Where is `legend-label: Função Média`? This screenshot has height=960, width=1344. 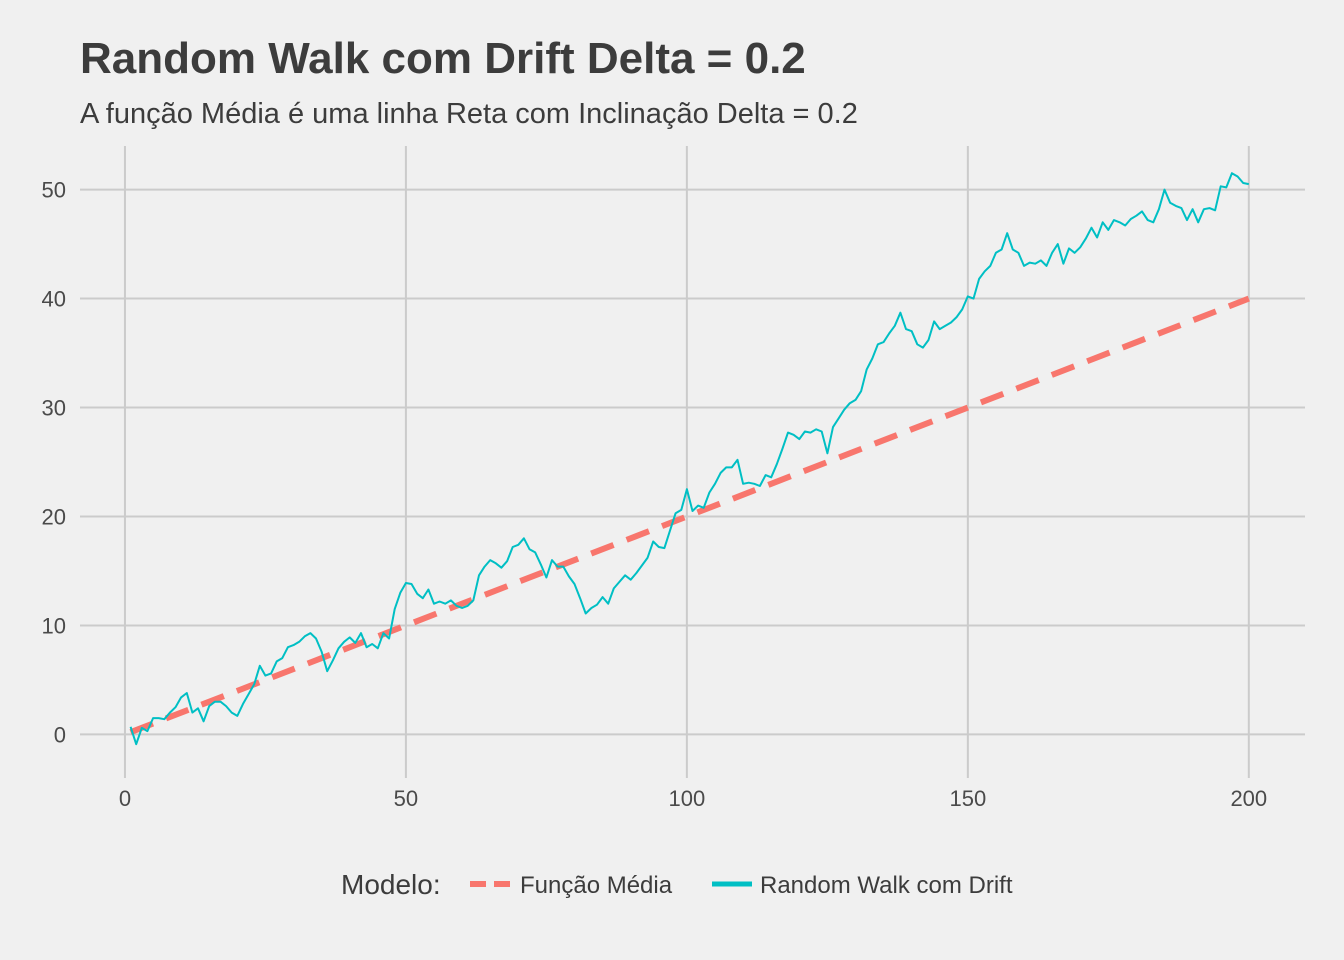 legend-label: Função Média is located at coordinates (596, 885).